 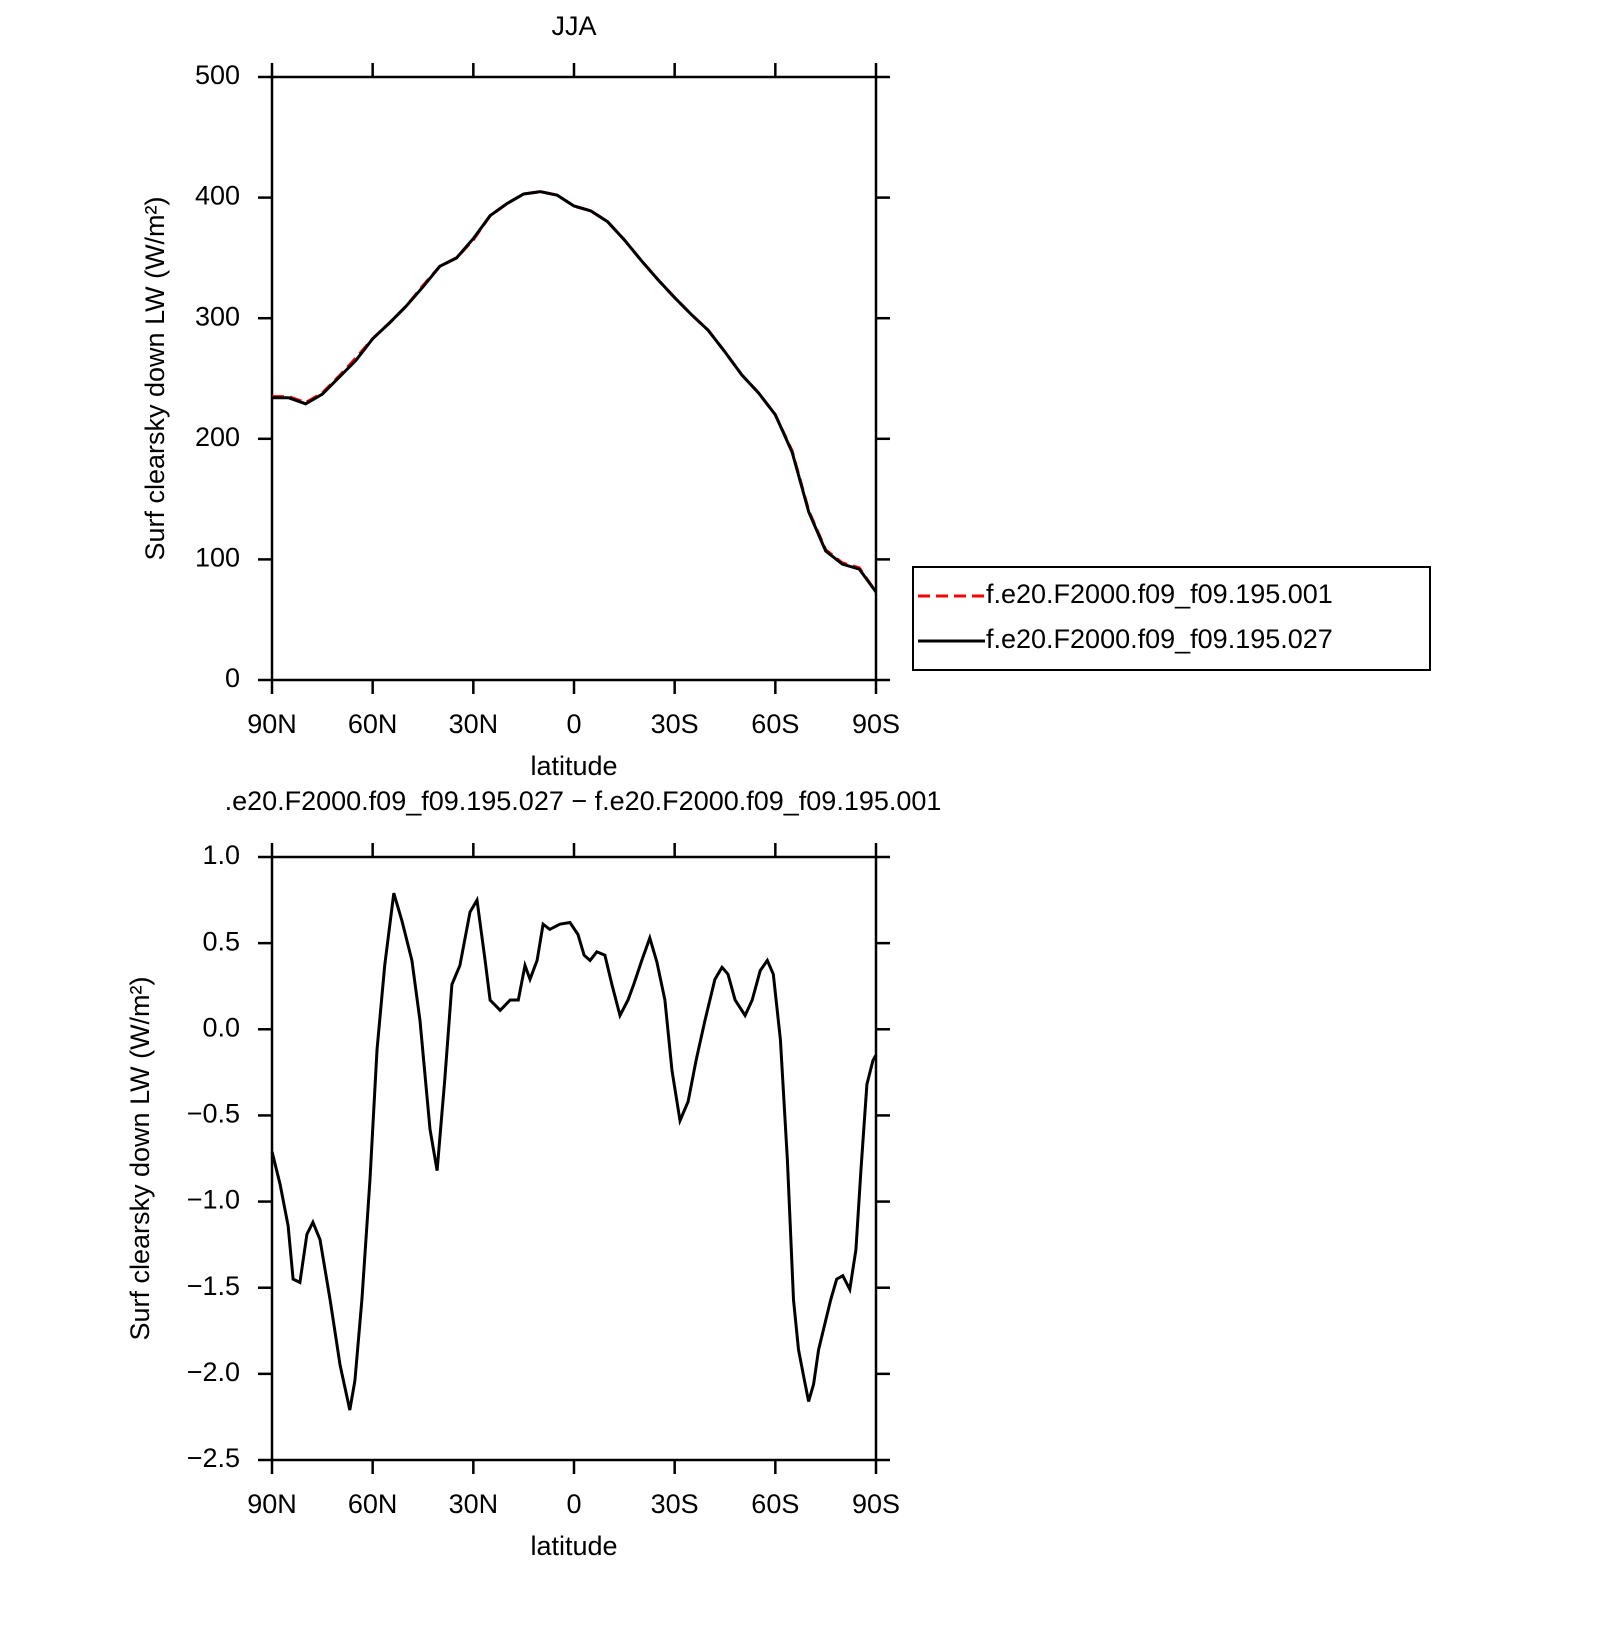 I want to click on y-tick-label: 500, so click(x=217, y=75).